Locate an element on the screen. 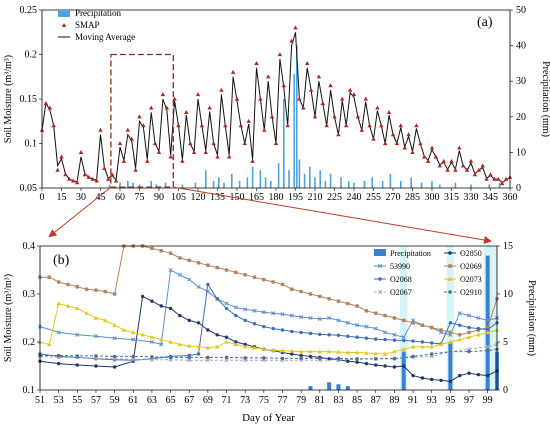 This screenshot has height=428, width=550. legend-marker-O2069 is located at coordinates (450, 266).